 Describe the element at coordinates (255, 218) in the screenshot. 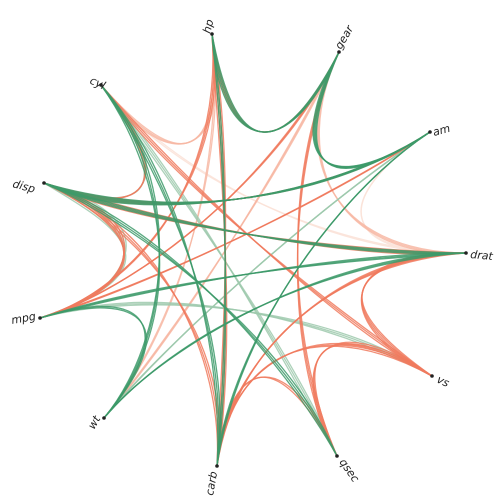

I see `edge-dsp-drat` at that location.